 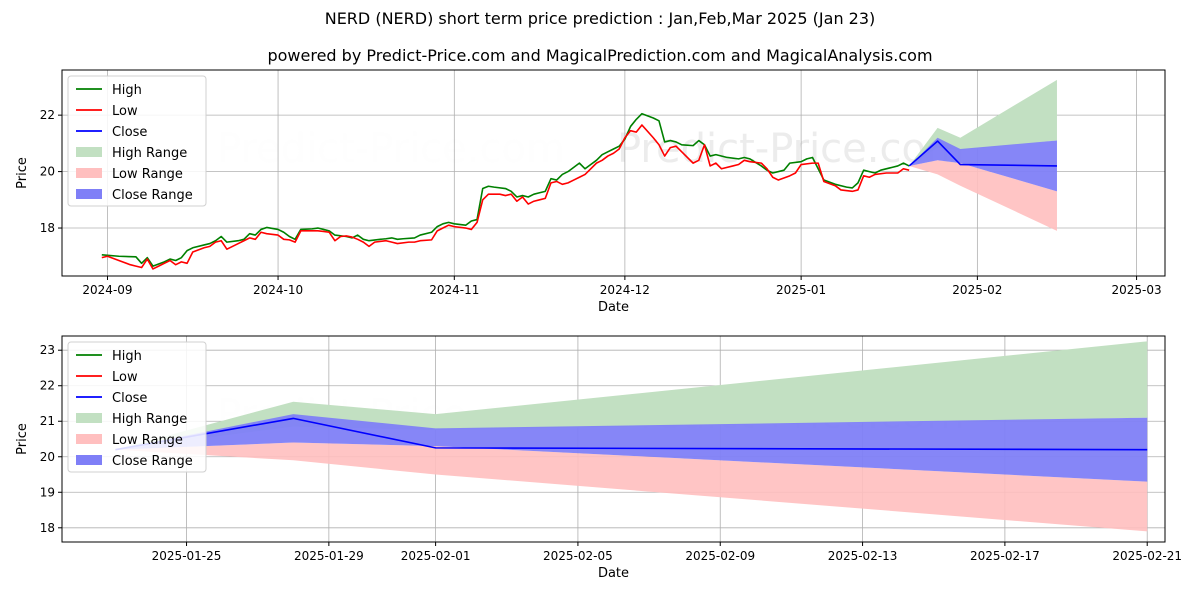 What do you see at coordinates (863, 556) in the screenshot?
I see `x-tick-label: 2025-02-13` at bounding box center [863, 556].